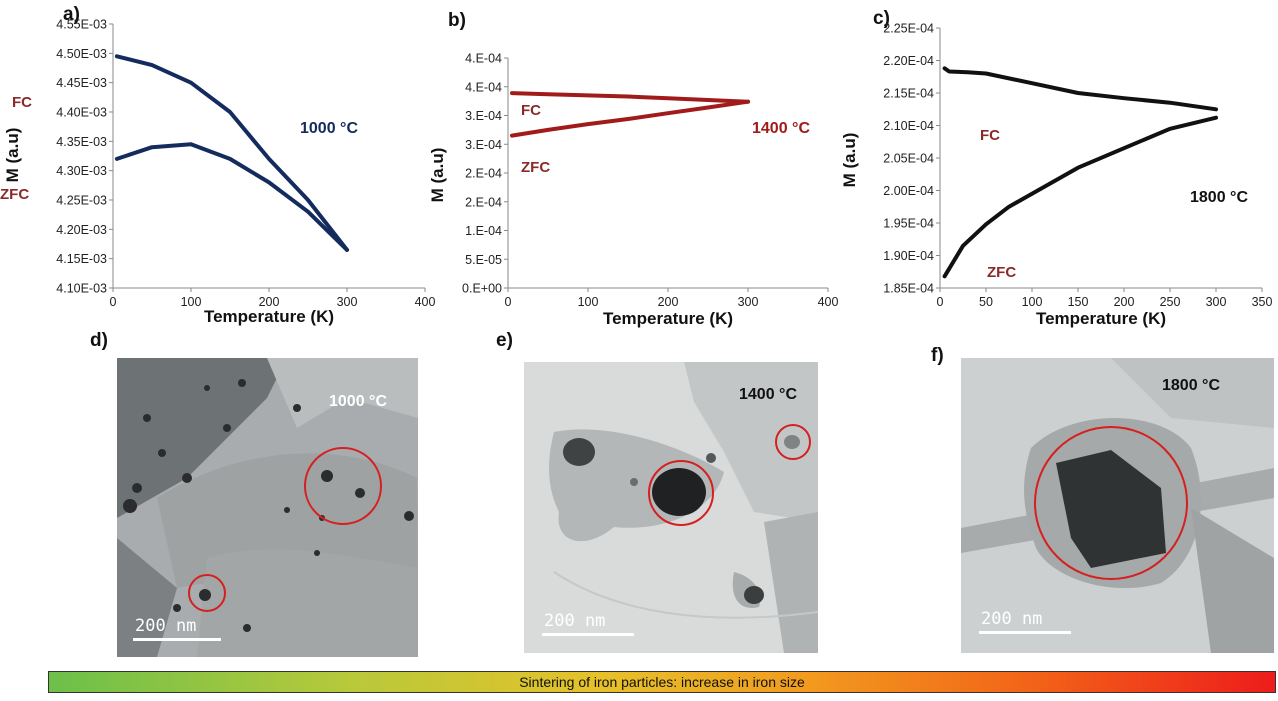  Describe the element at coordinates (504, 340) in the screenshot. I see `panel-letter-e: e)` at that location.